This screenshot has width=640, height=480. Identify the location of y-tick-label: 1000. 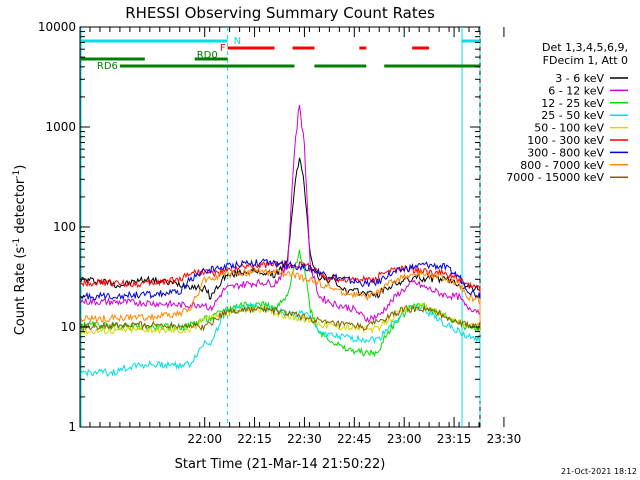
(60, 127).